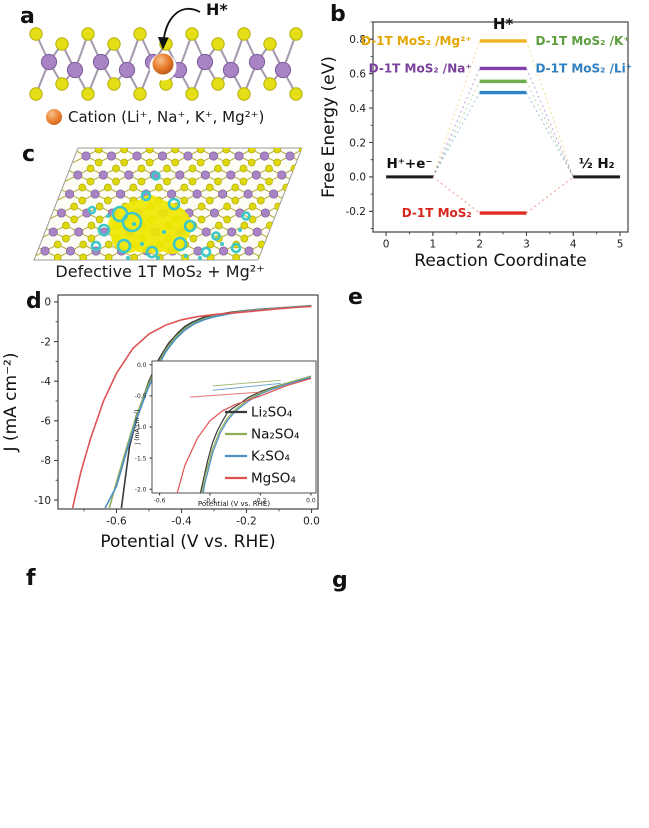 The width and height of the screenshot is (649, 828). Describe the element at coordinates (141, 489) in the screenshot. I see `tick-label: -2.0` at that location.